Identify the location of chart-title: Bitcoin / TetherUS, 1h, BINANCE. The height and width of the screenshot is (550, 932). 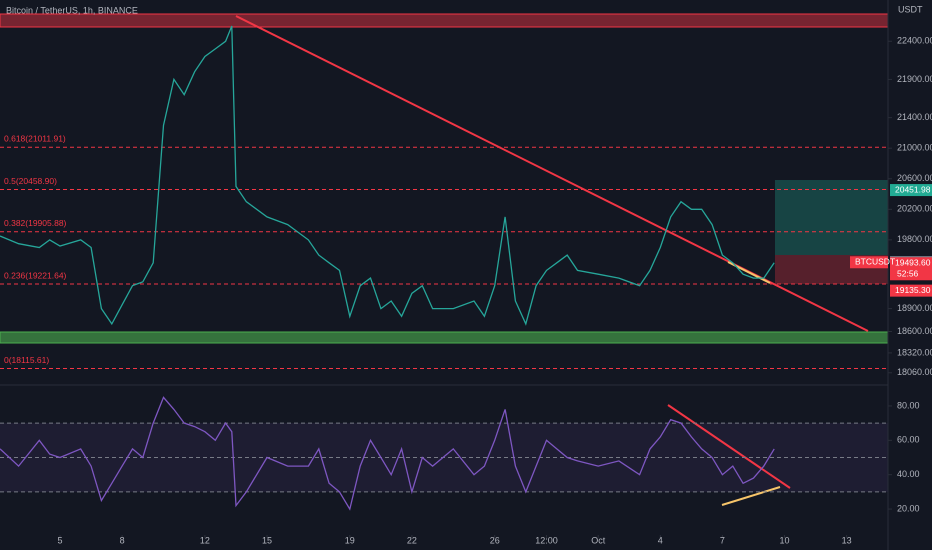
(72, 10).